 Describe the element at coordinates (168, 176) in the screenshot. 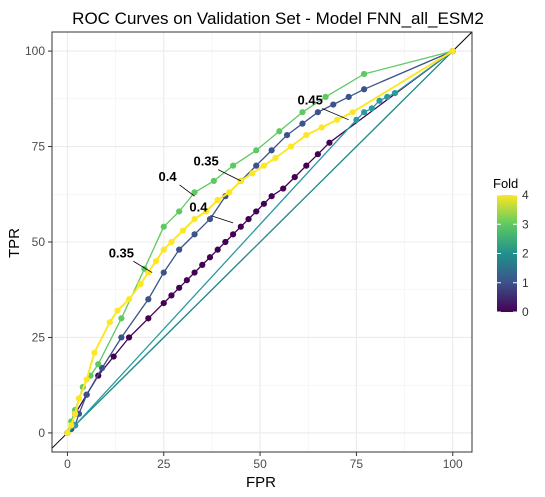

I see `threshold-label: 0.4` at that location.